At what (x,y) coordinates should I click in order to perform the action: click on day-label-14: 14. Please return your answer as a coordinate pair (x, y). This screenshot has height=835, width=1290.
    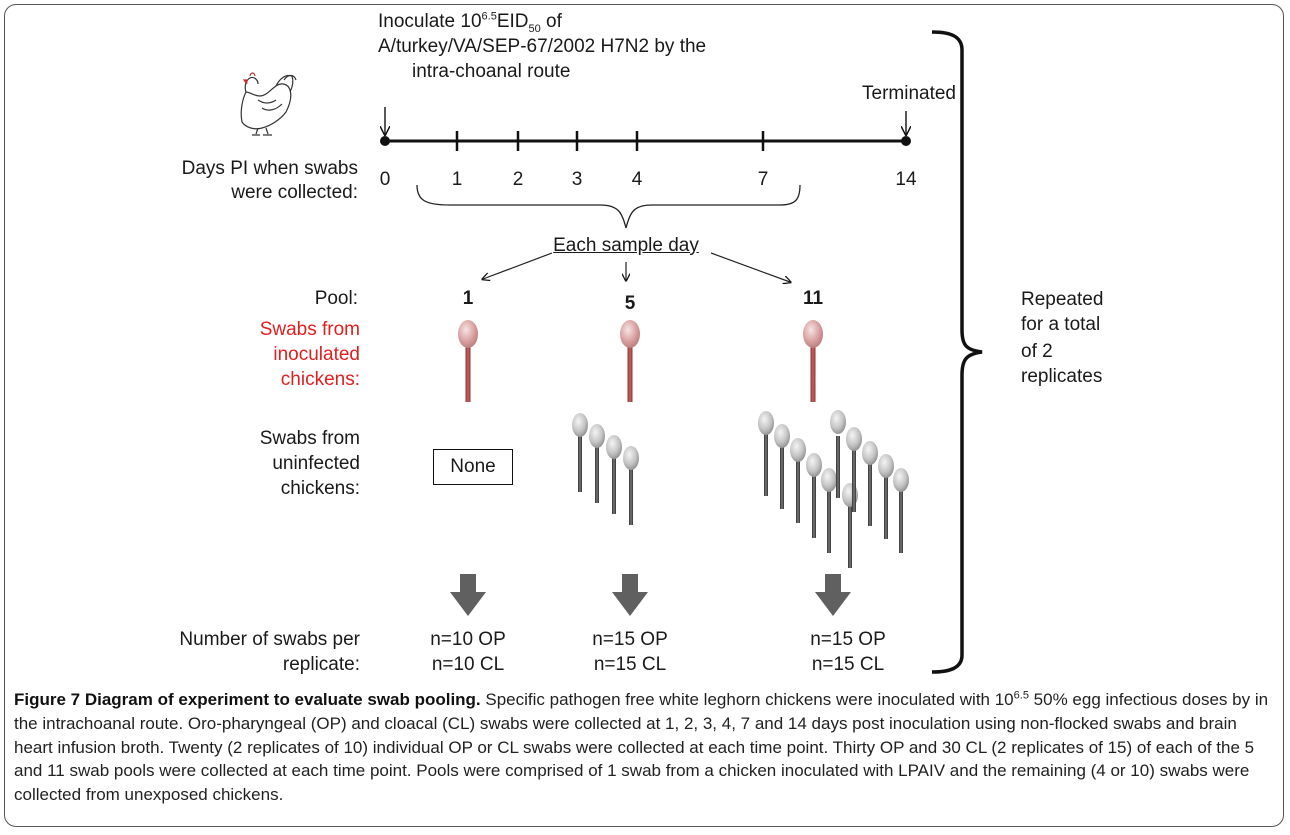
    Looking at the image, I should click on (906, 179).